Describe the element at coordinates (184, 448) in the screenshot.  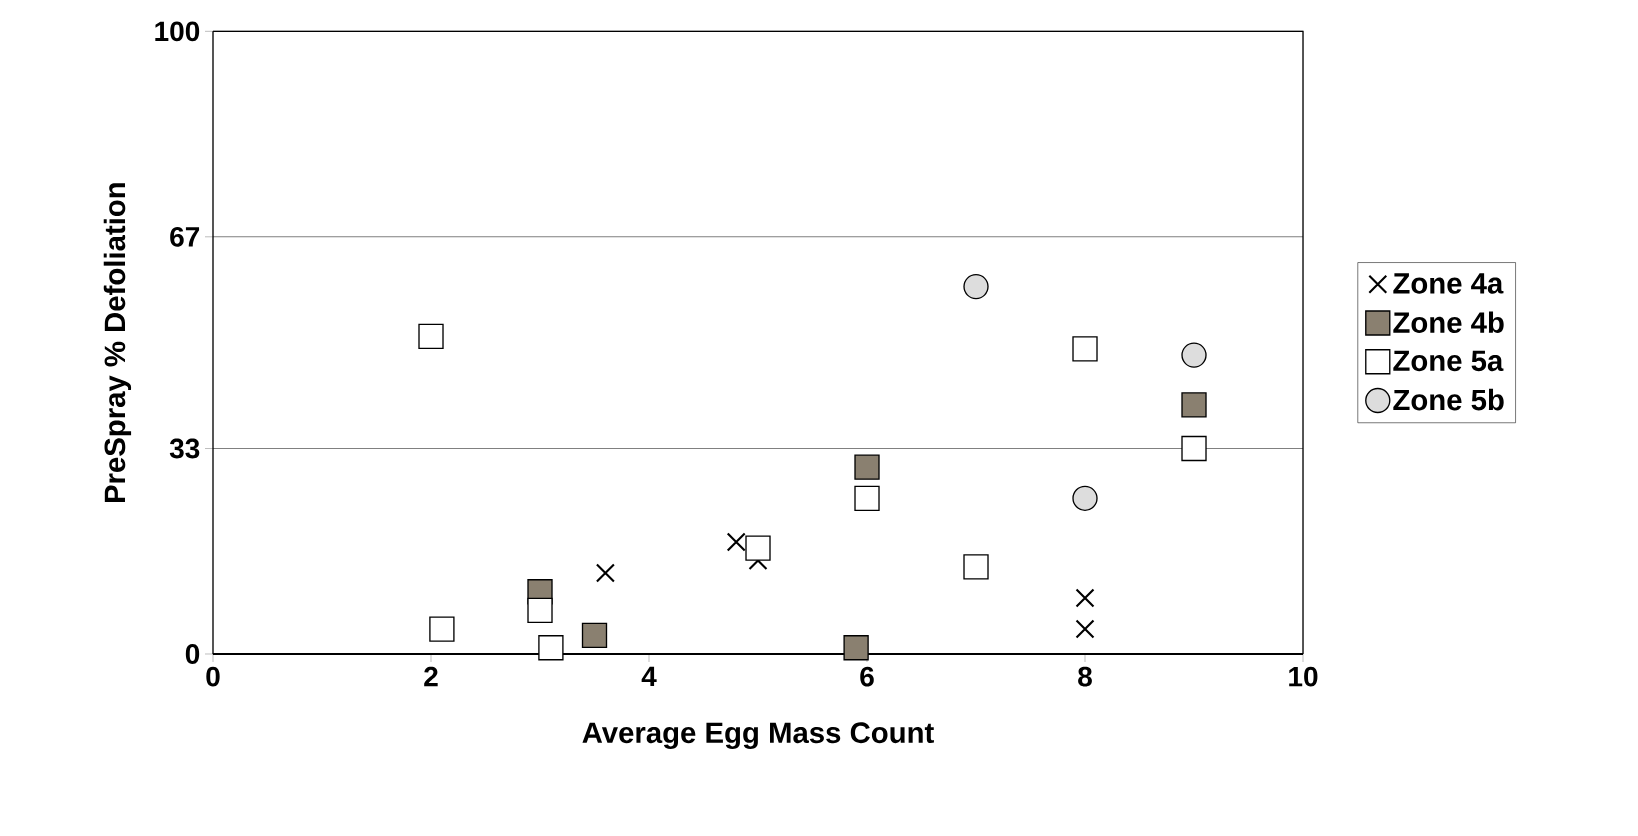
I see `y-tick-label: 33` at that location.